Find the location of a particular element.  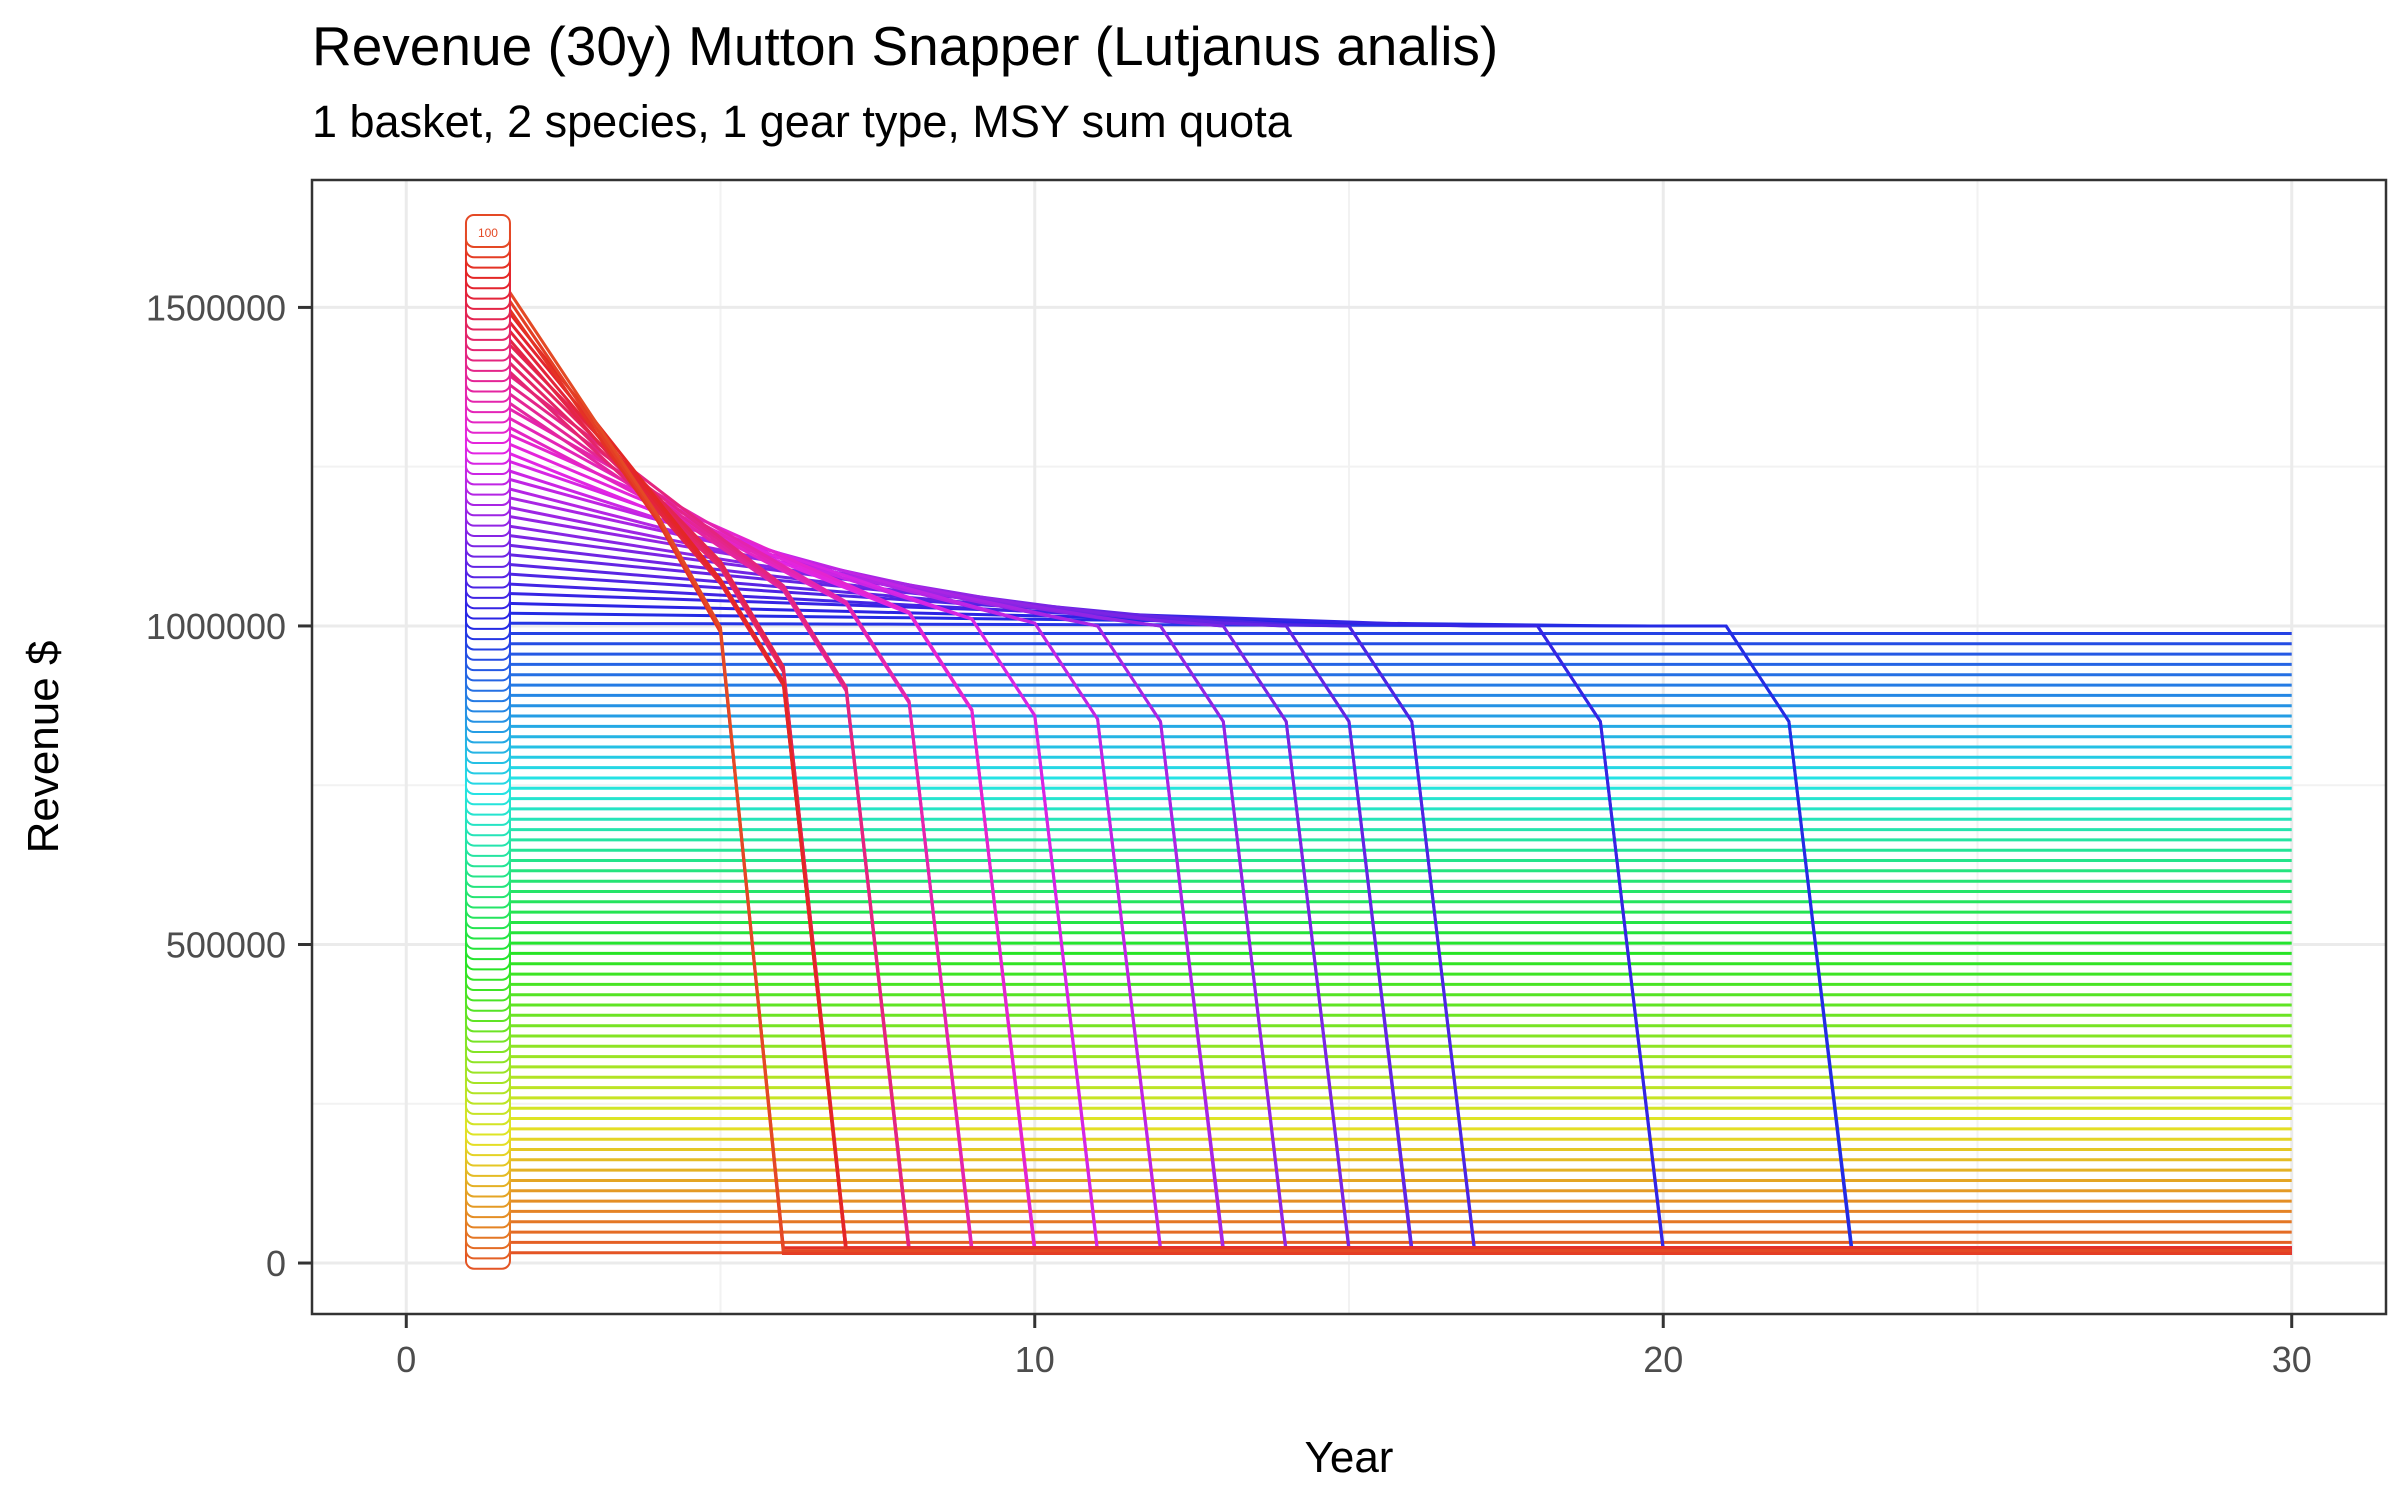

y-tick-label: 1000000 is located at coordinates (216, 626).